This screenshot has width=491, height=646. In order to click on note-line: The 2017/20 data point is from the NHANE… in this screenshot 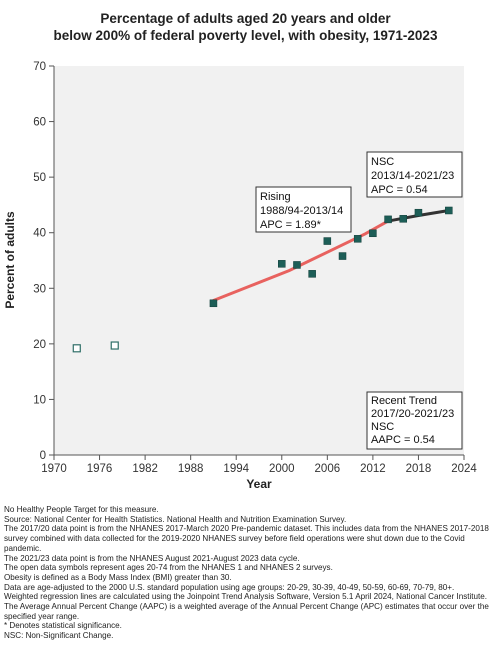, I will do `click(246, 538)`.